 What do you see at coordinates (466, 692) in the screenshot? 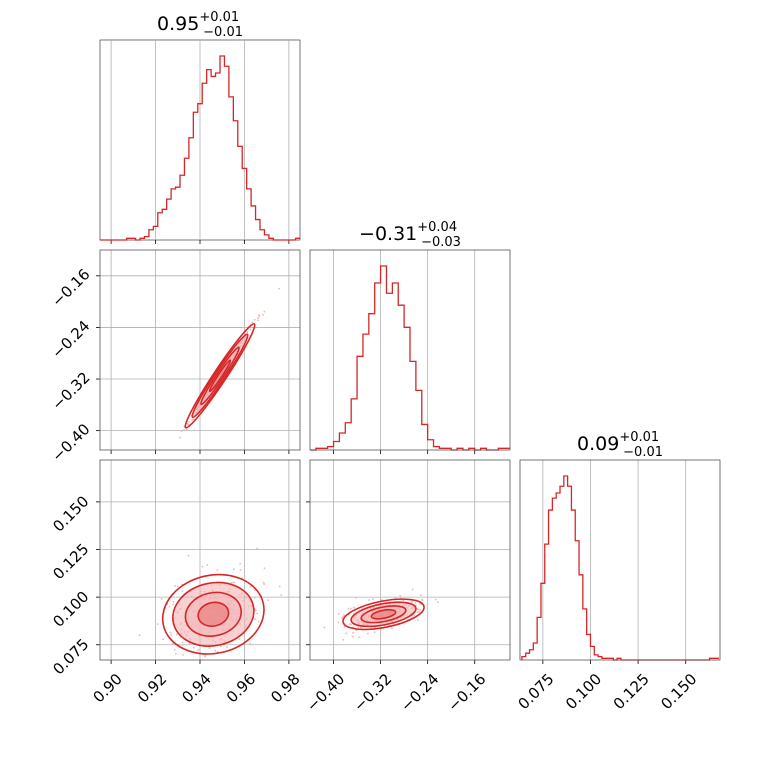
I see `panel-3-2-xtick-label-3: −0.16` at bounding box center [466, 692].